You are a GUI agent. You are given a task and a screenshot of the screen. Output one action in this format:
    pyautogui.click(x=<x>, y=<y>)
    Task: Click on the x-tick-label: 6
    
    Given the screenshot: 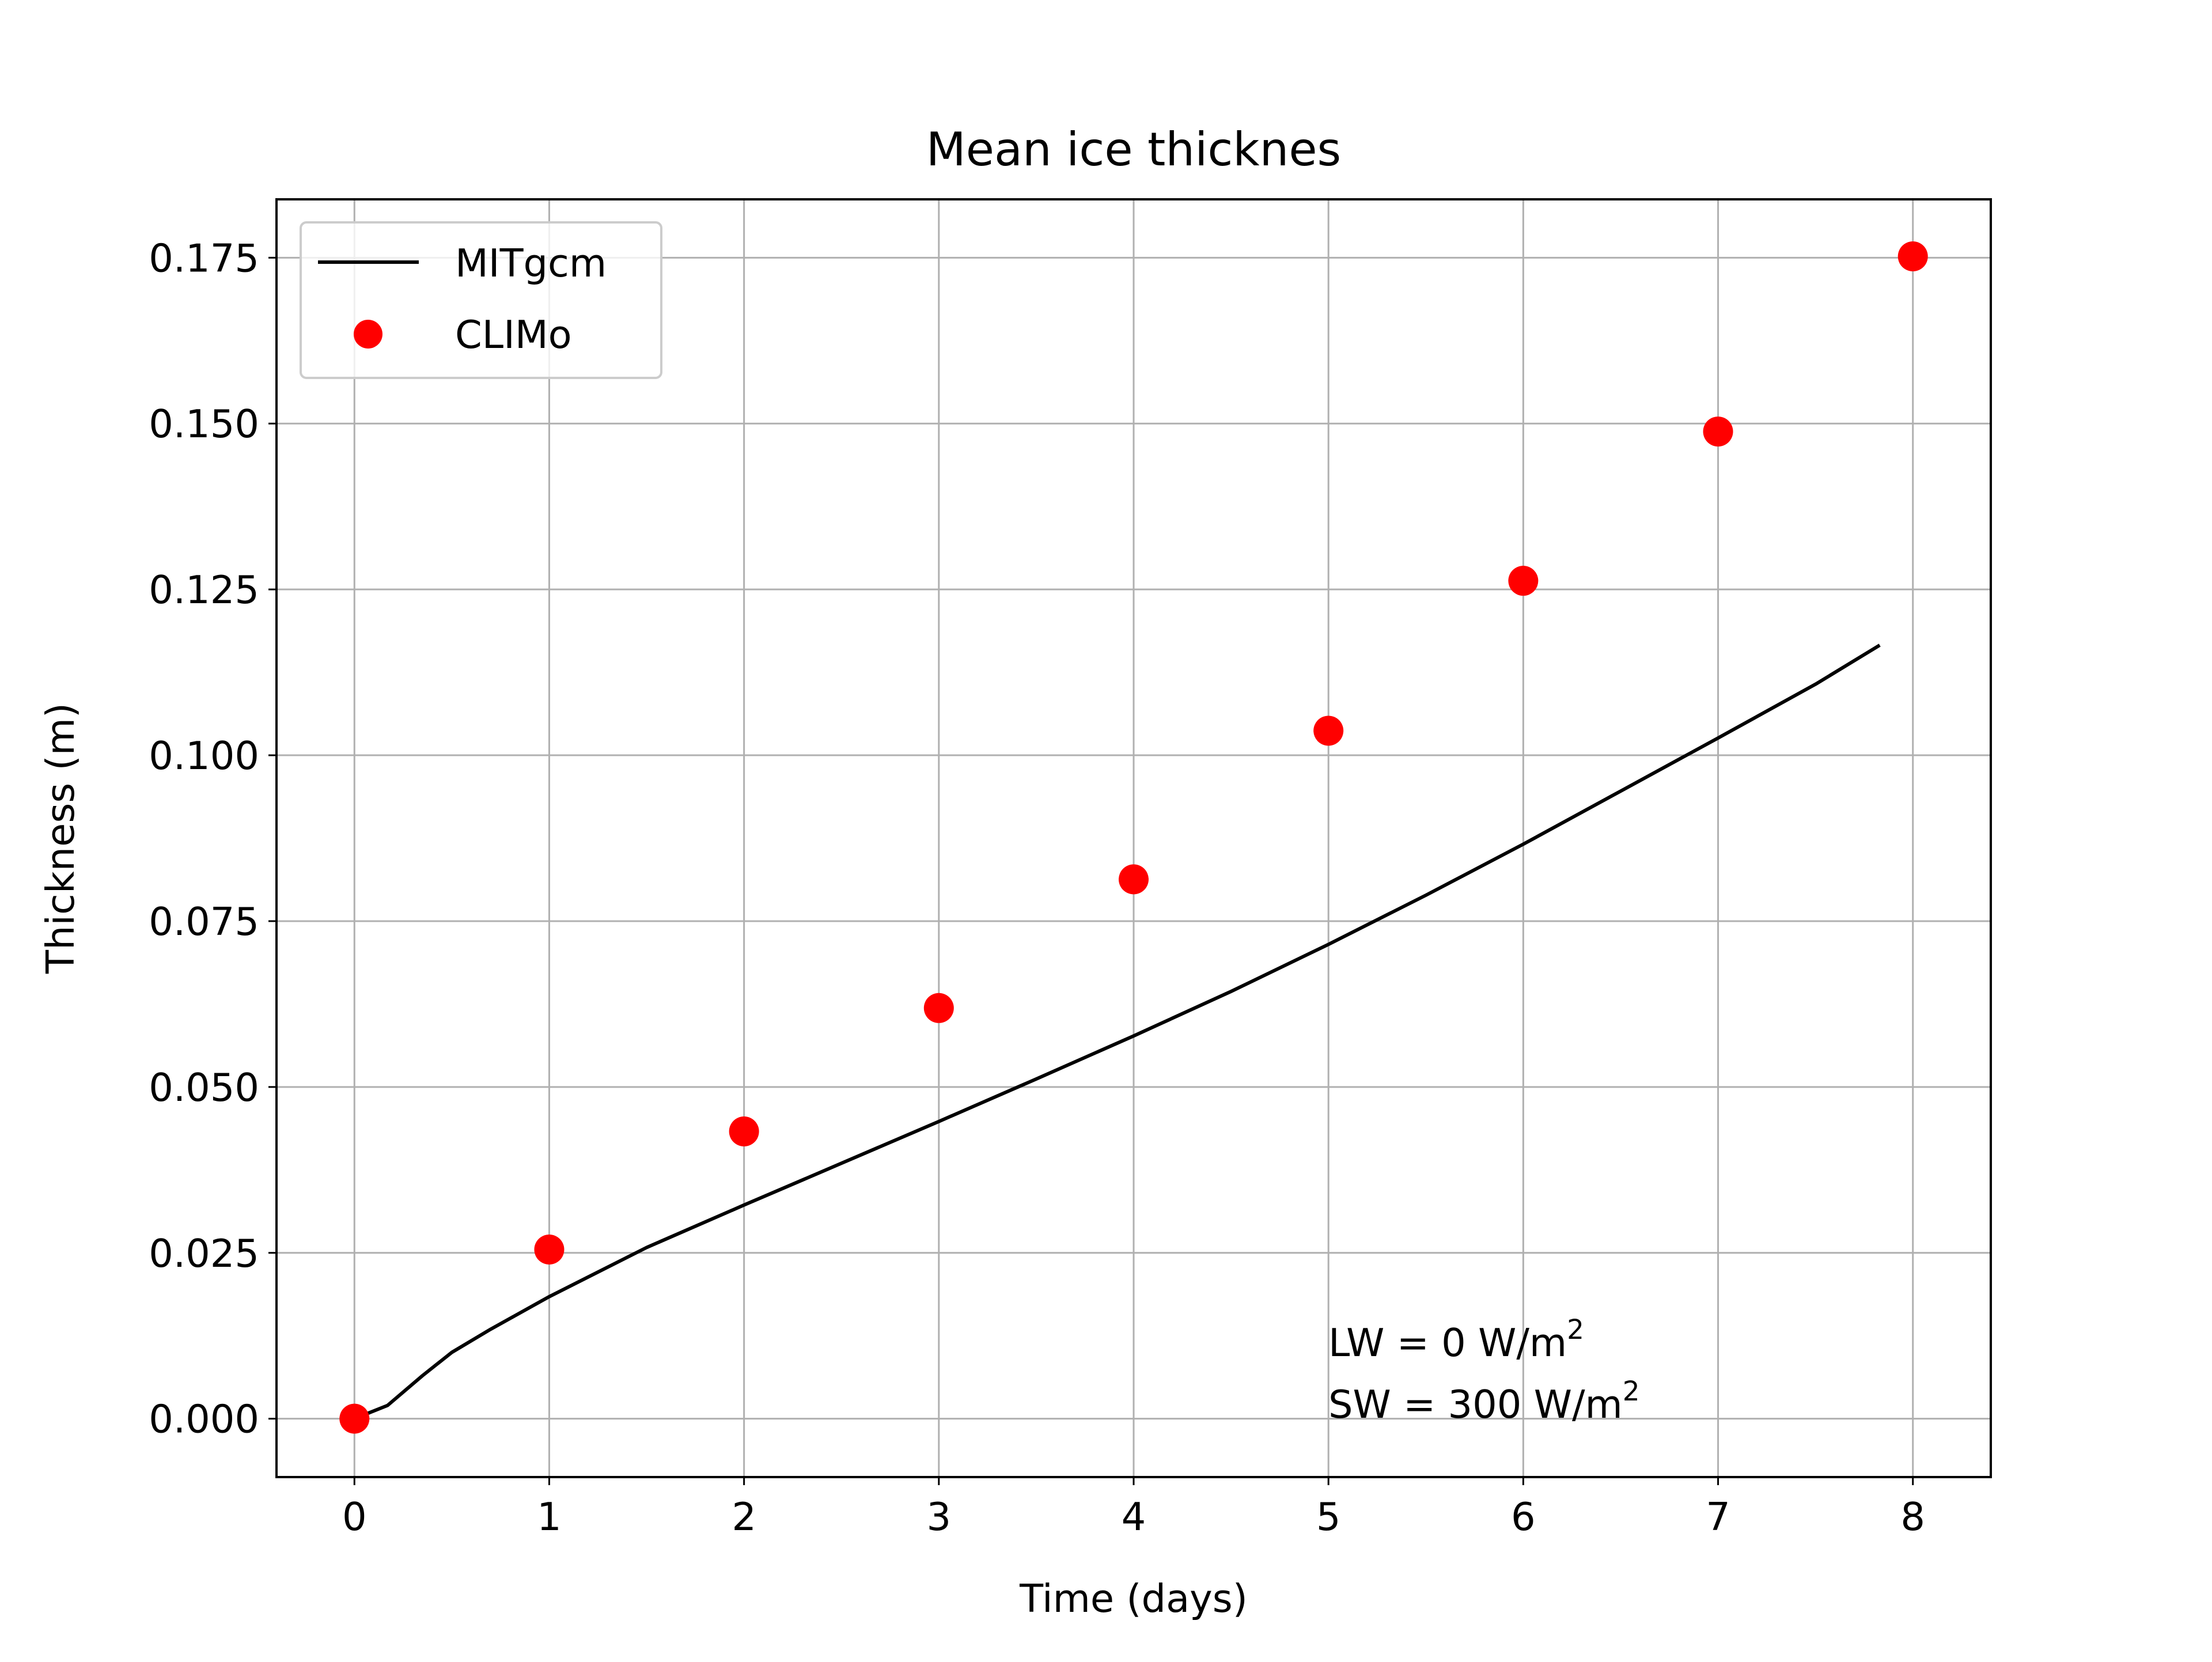 What is the action you would take?
    pyautogui.click(x=1523, y=1517)
    